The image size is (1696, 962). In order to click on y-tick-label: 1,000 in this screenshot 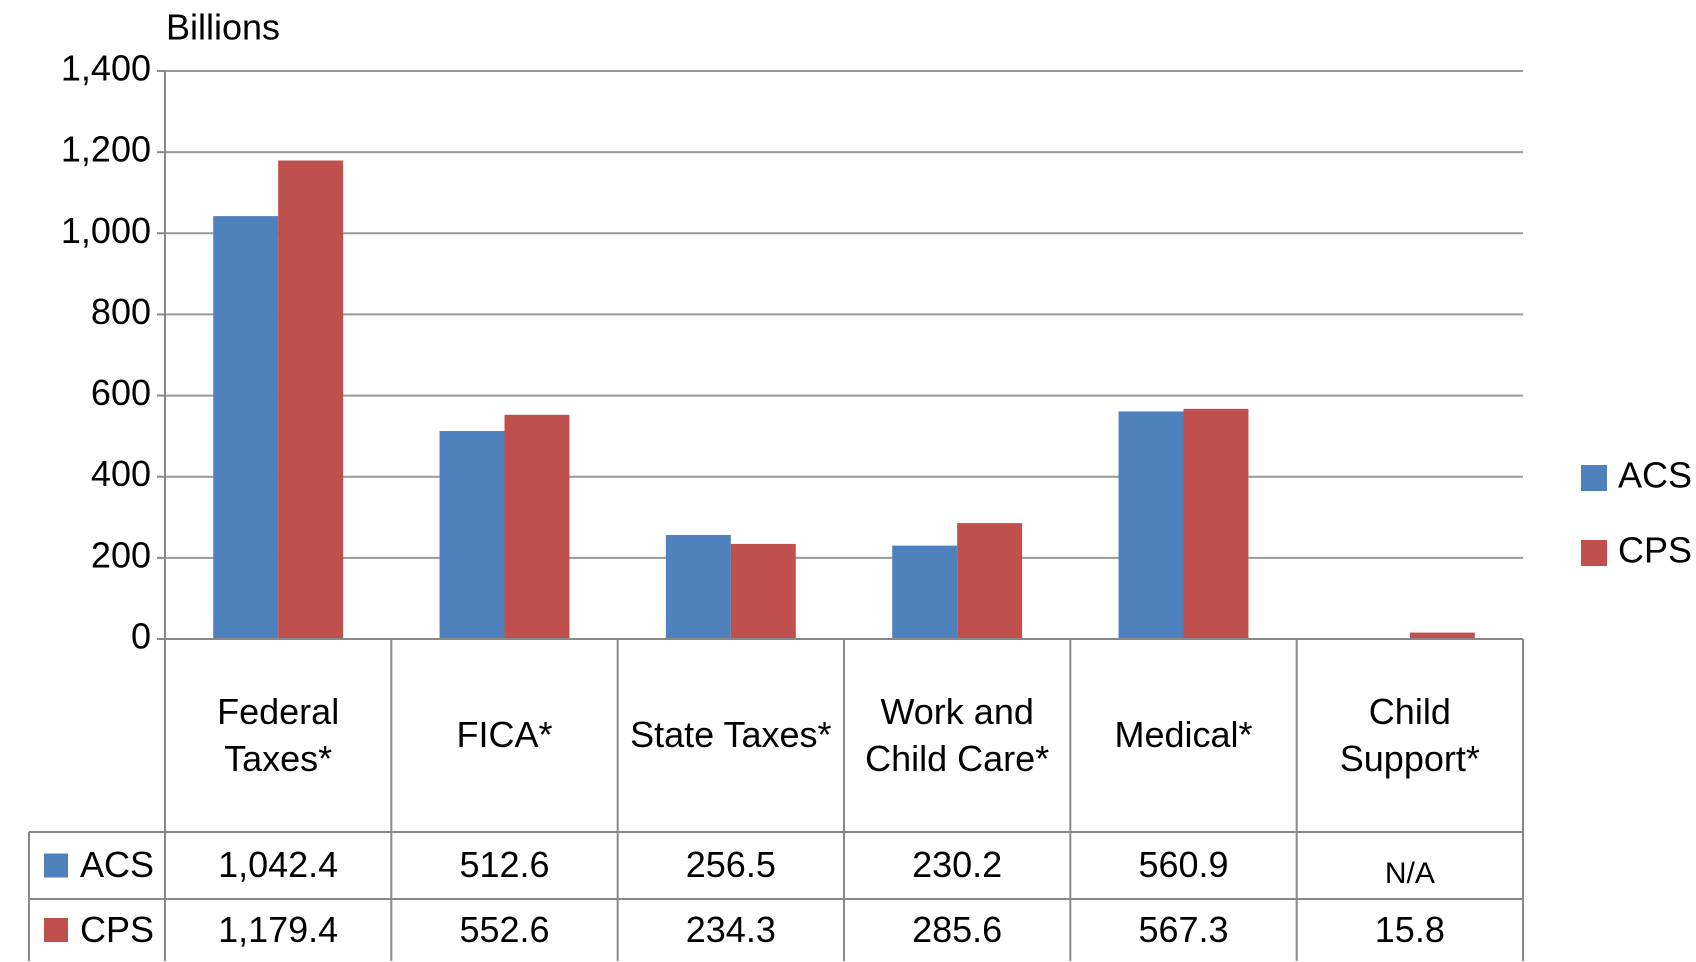, I will do `click(106, 230)`.